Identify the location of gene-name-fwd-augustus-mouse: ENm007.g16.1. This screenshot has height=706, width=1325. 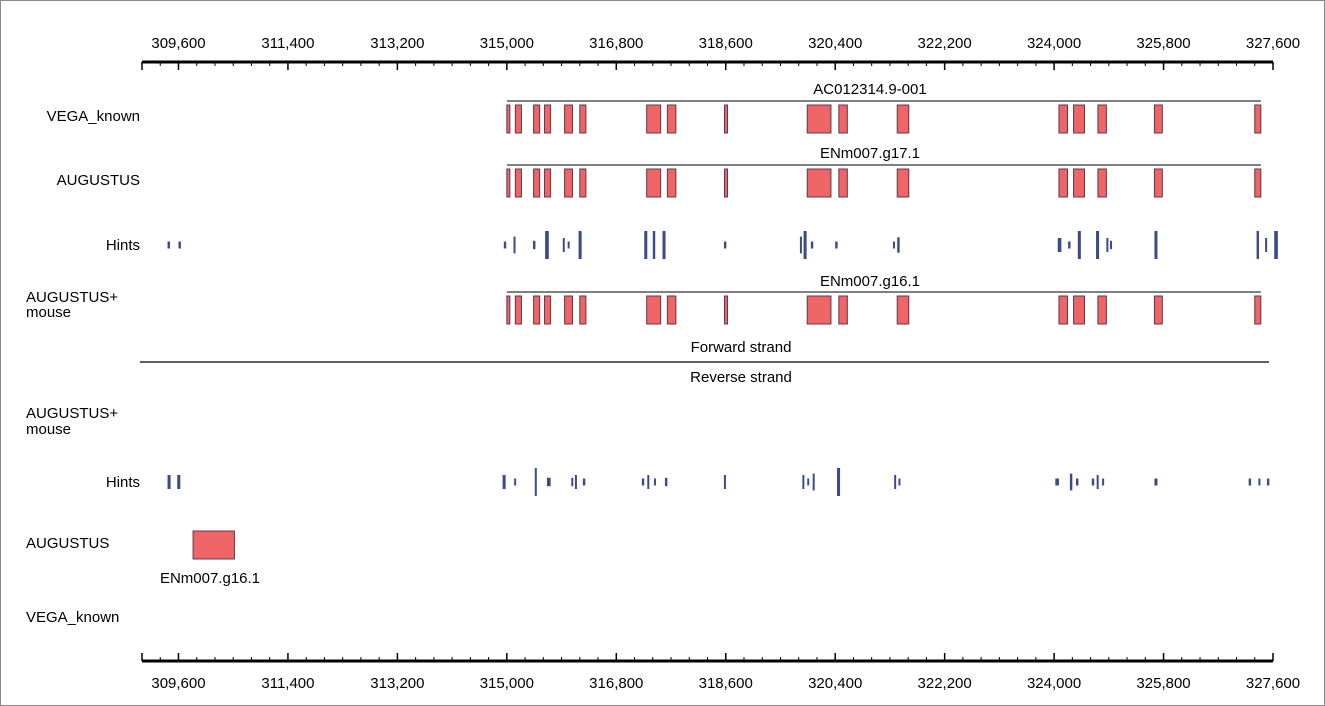
(870, 281).